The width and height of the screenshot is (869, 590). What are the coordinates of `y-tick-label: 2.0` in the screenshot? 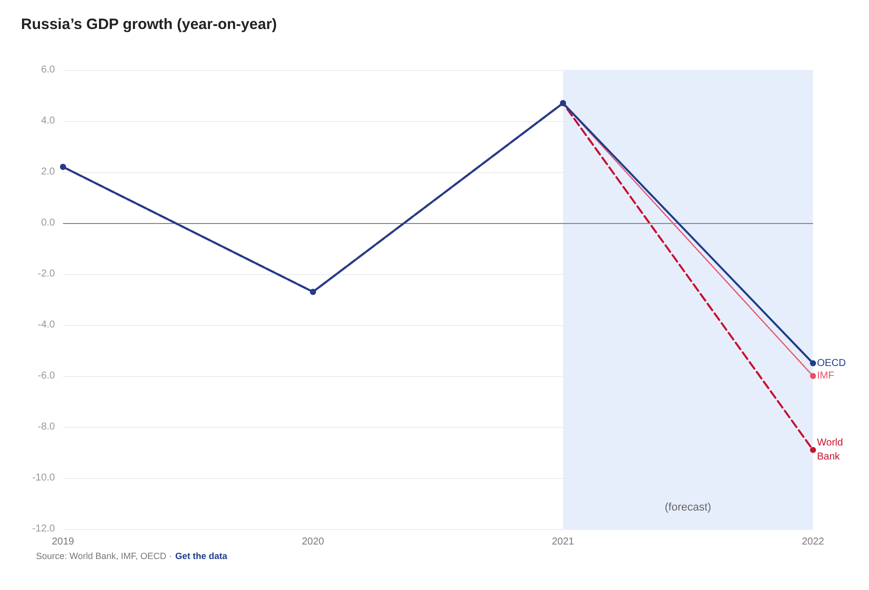 It's located at (48, 172).